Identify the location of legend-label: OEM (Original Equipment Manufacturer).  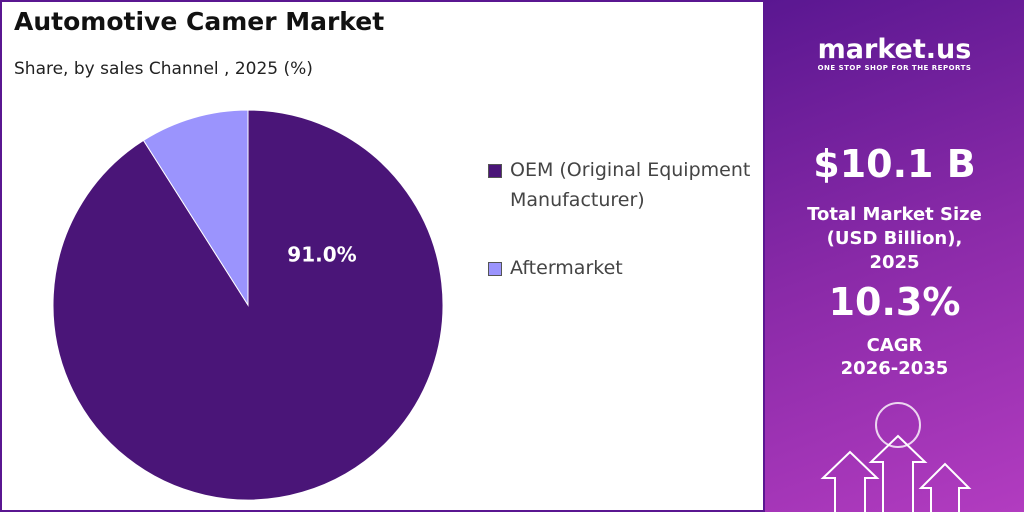
(630, 185).